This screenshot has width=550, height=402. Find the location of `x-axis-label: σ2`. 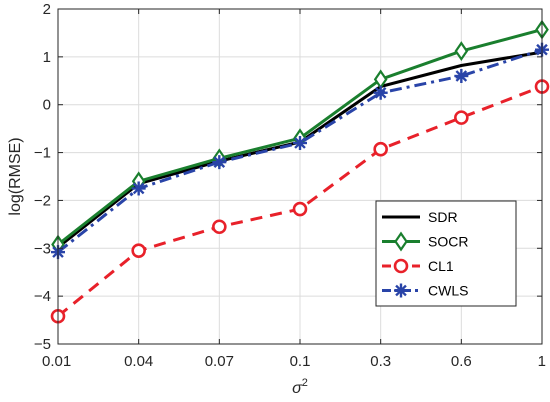

x-axis-label: σ2 is located at coordinates (300, 387).